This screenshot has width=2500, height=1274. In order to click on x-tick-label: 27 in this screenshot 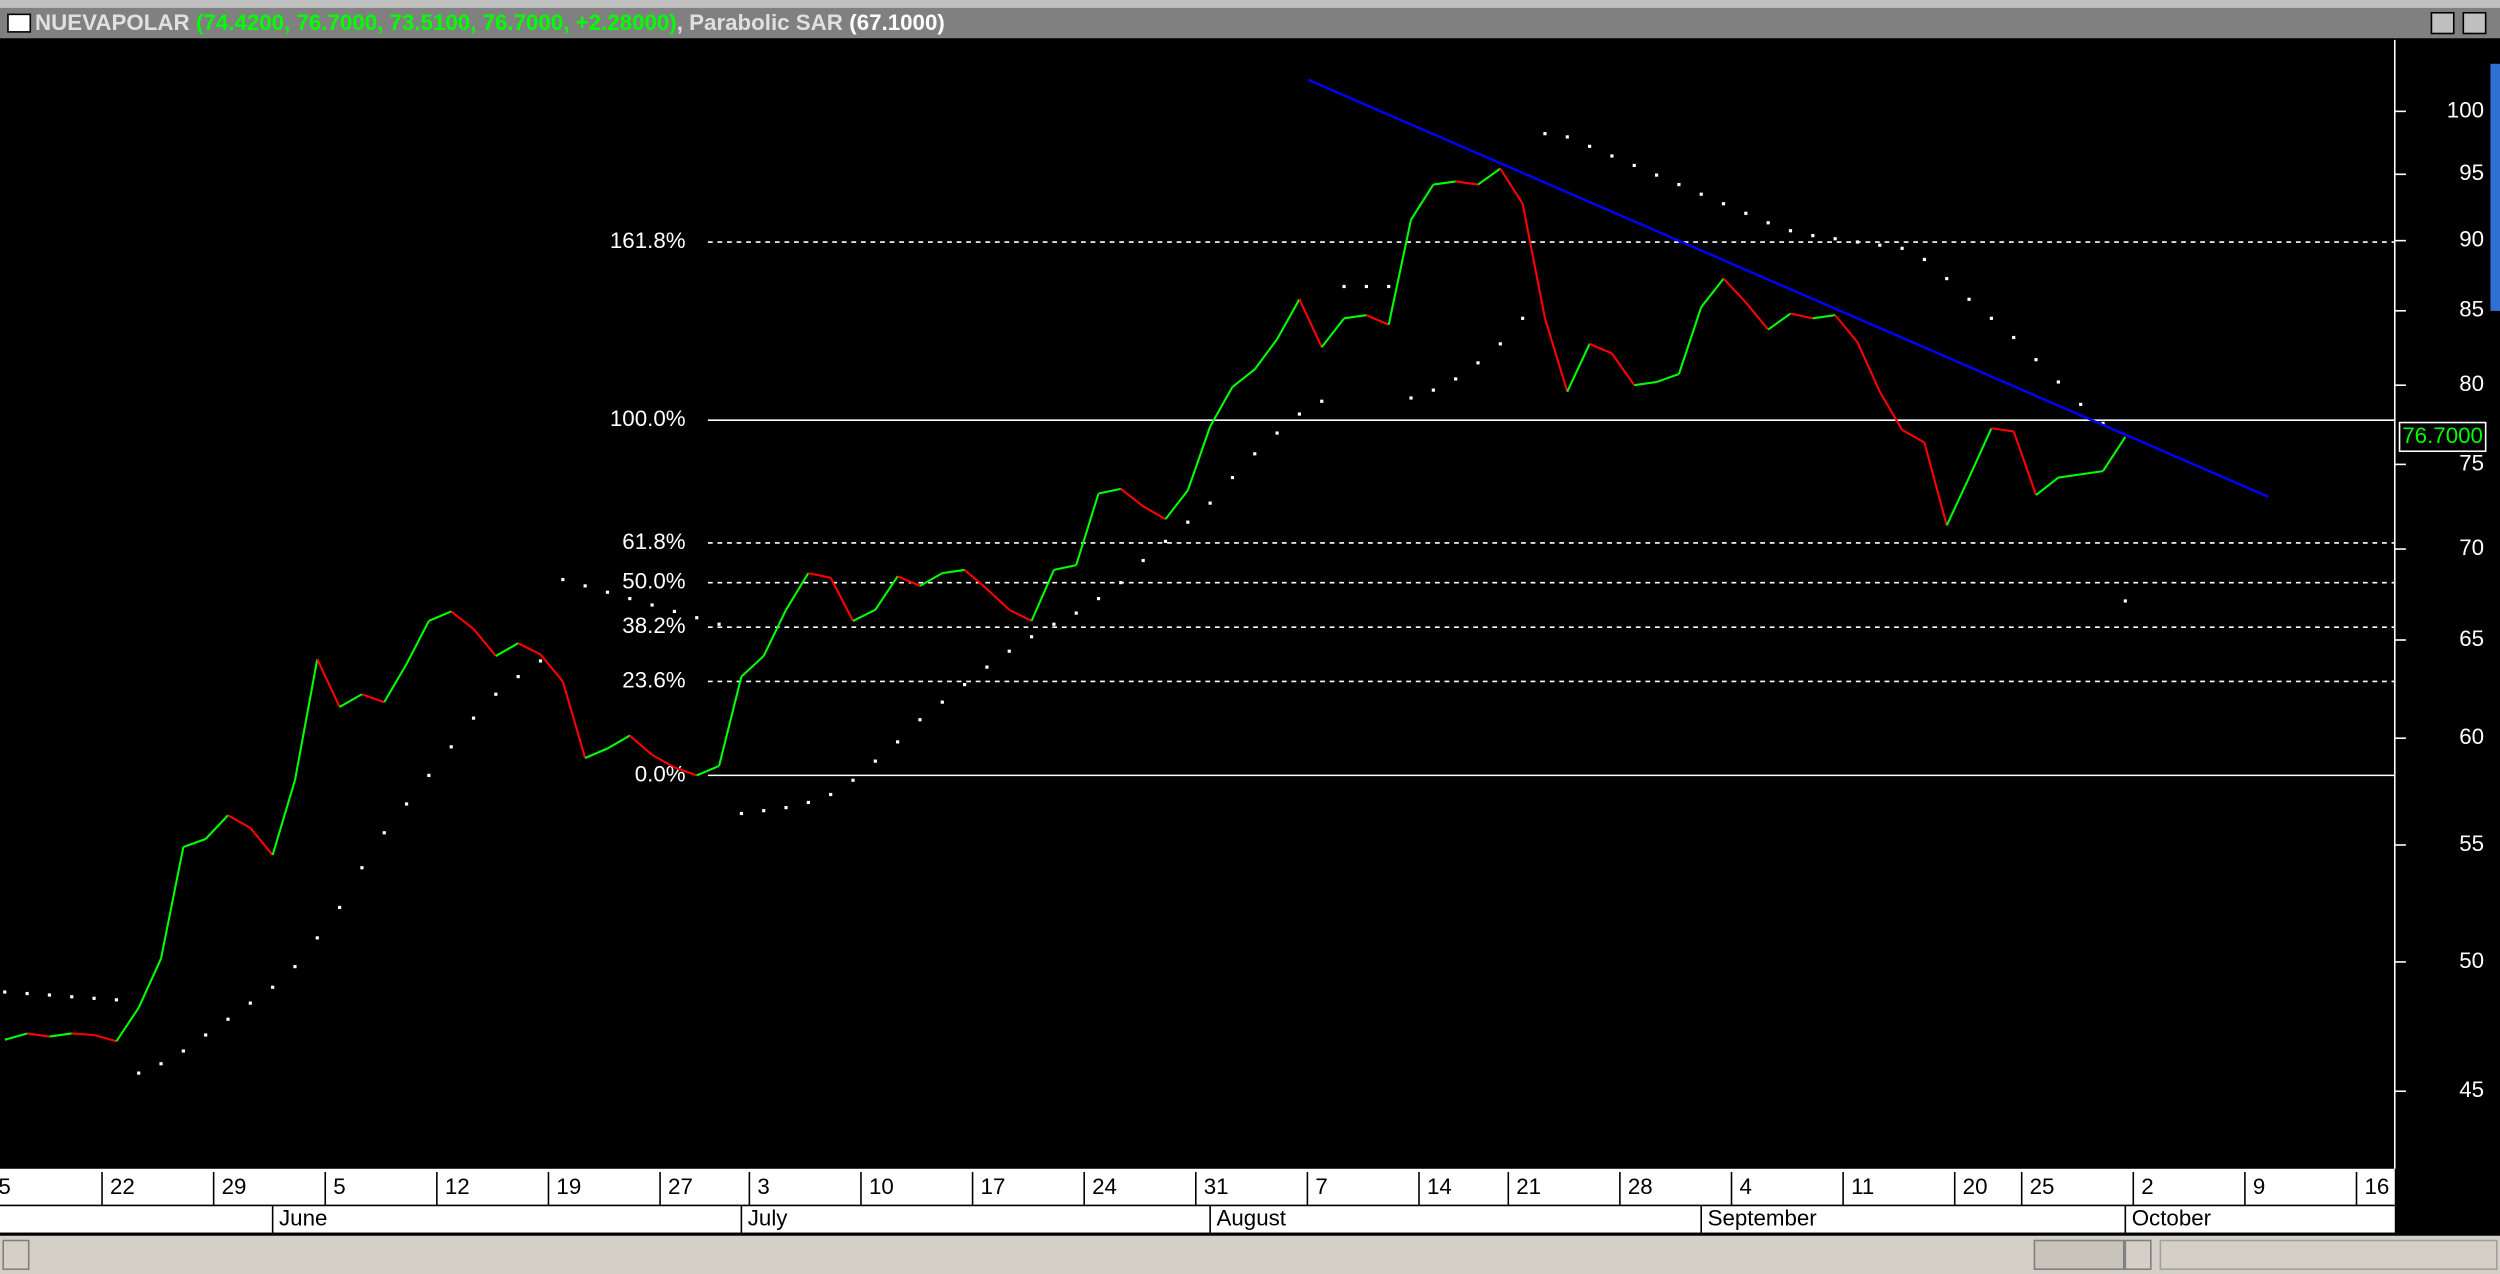, I will do `click(680, 1186)`.